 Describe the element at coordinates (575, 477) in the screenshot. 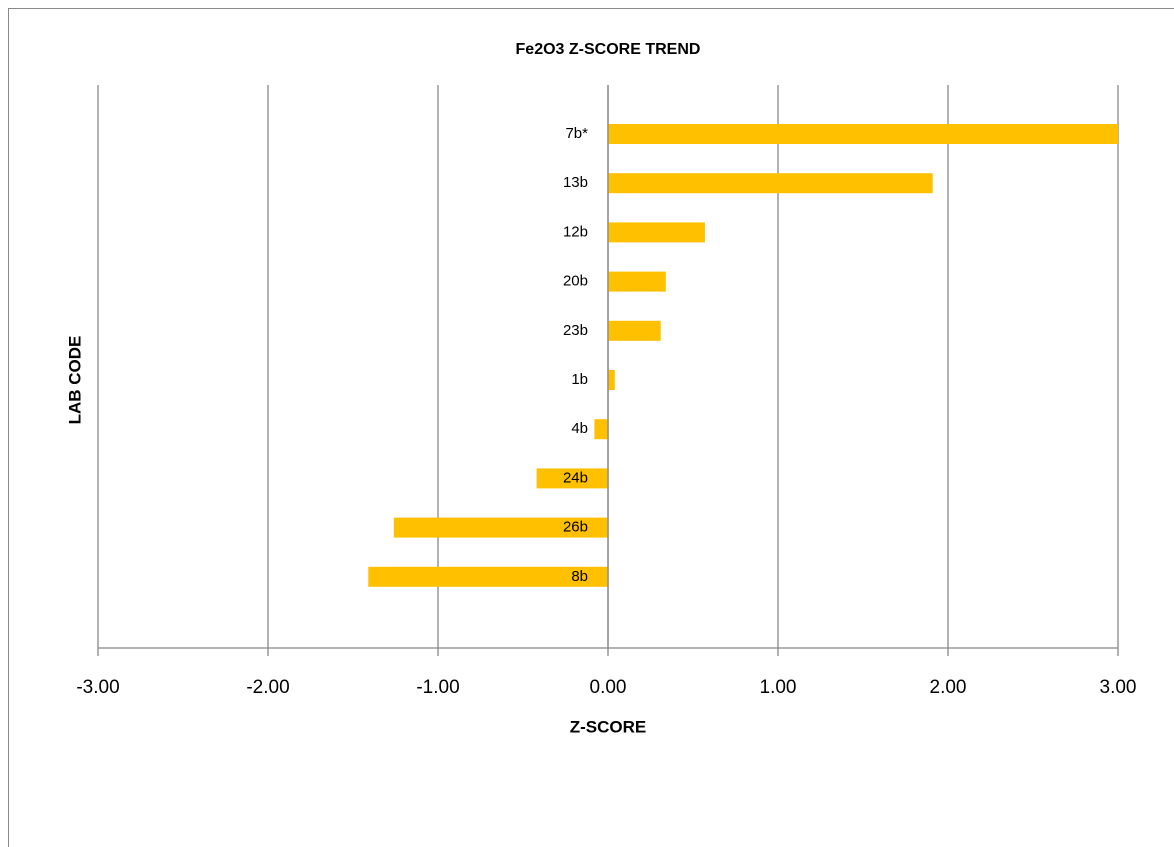

I see `y-tick-label: 24b` at that location.